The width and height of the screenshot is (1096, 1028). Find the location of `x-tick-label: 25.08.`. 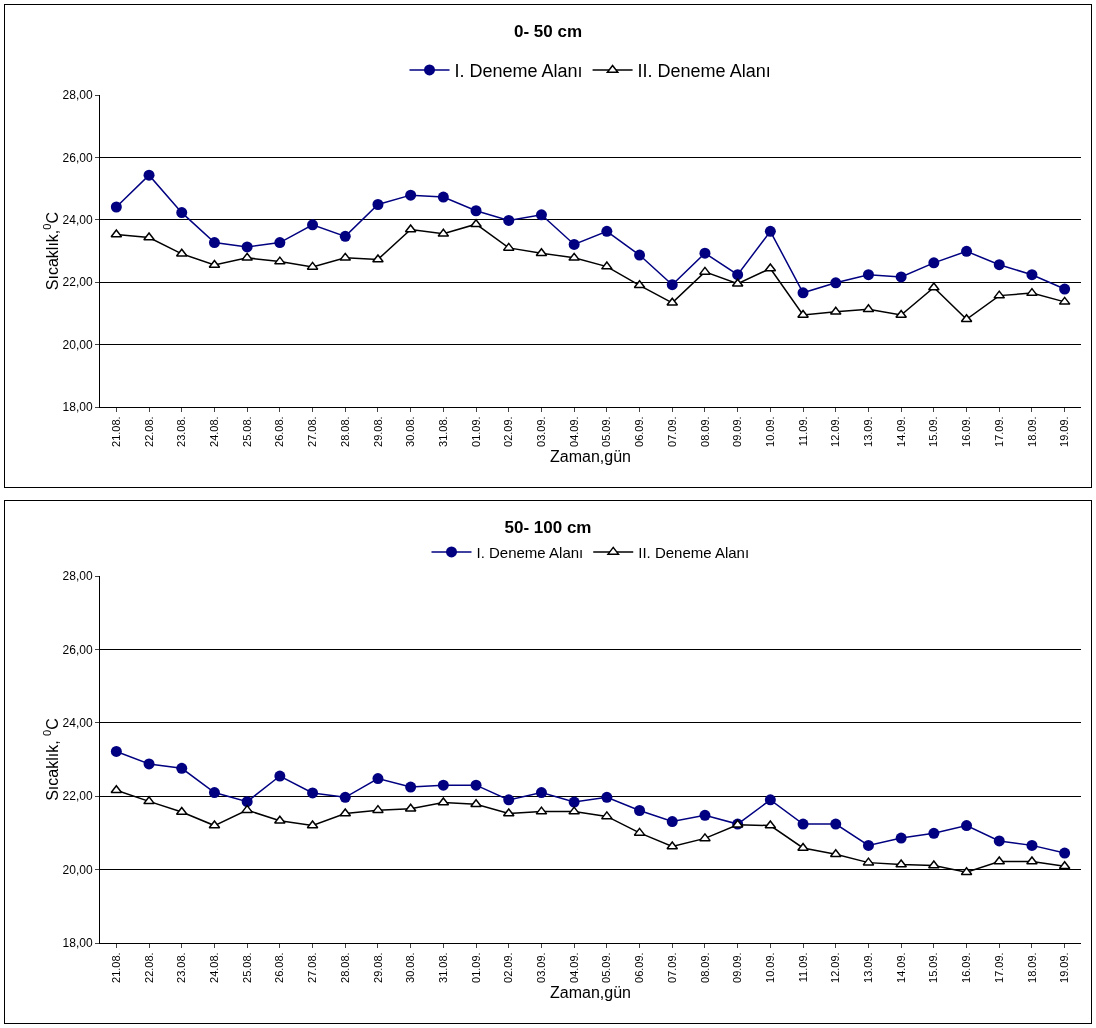

x-tick-label: 25.08. is located at coordinates (246, 967).